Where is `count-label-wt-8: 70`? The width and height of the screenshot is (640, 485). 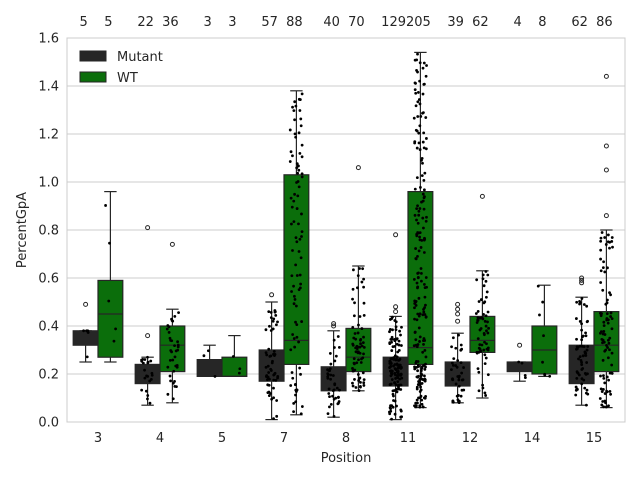 count-label-wt-8: 70 is located at coordinates (356, 22).